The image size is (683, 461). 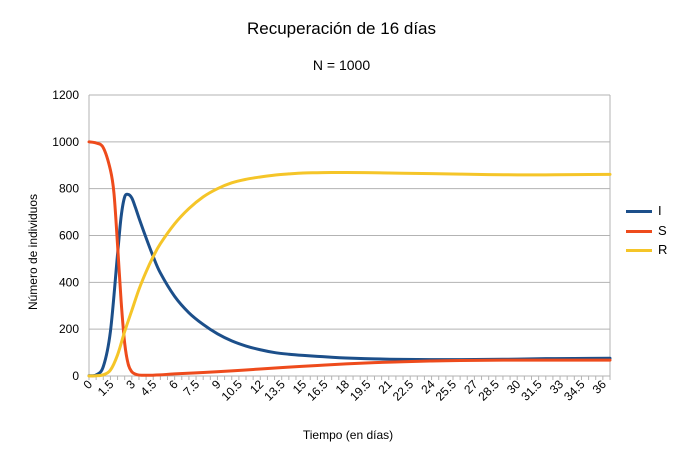 What do you see at coordinates (660, 210) in the screenshot?
I see `legend-label-i: I` at bounding box center [660, 210].